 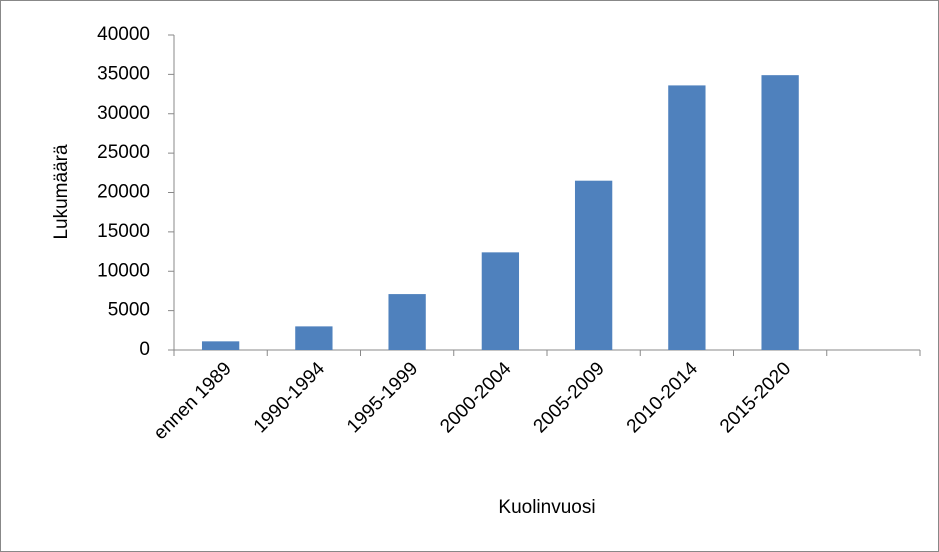 I want to click on x-axis-title: Kuolinvuosi, so click(x=546, y=507).